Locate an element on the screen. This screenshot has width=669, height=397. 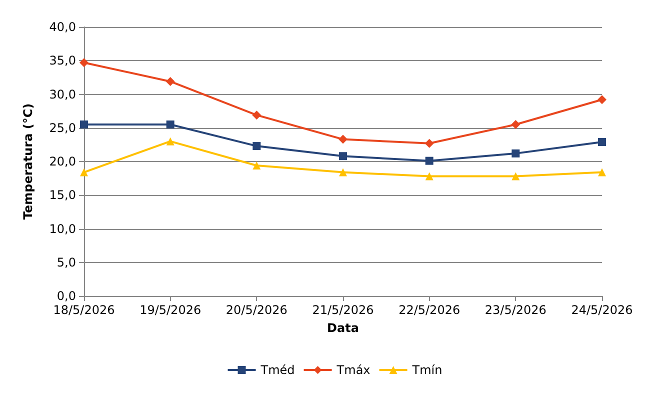
x-tick-label: 22/5/2026 is located at coordinates (429, 310).